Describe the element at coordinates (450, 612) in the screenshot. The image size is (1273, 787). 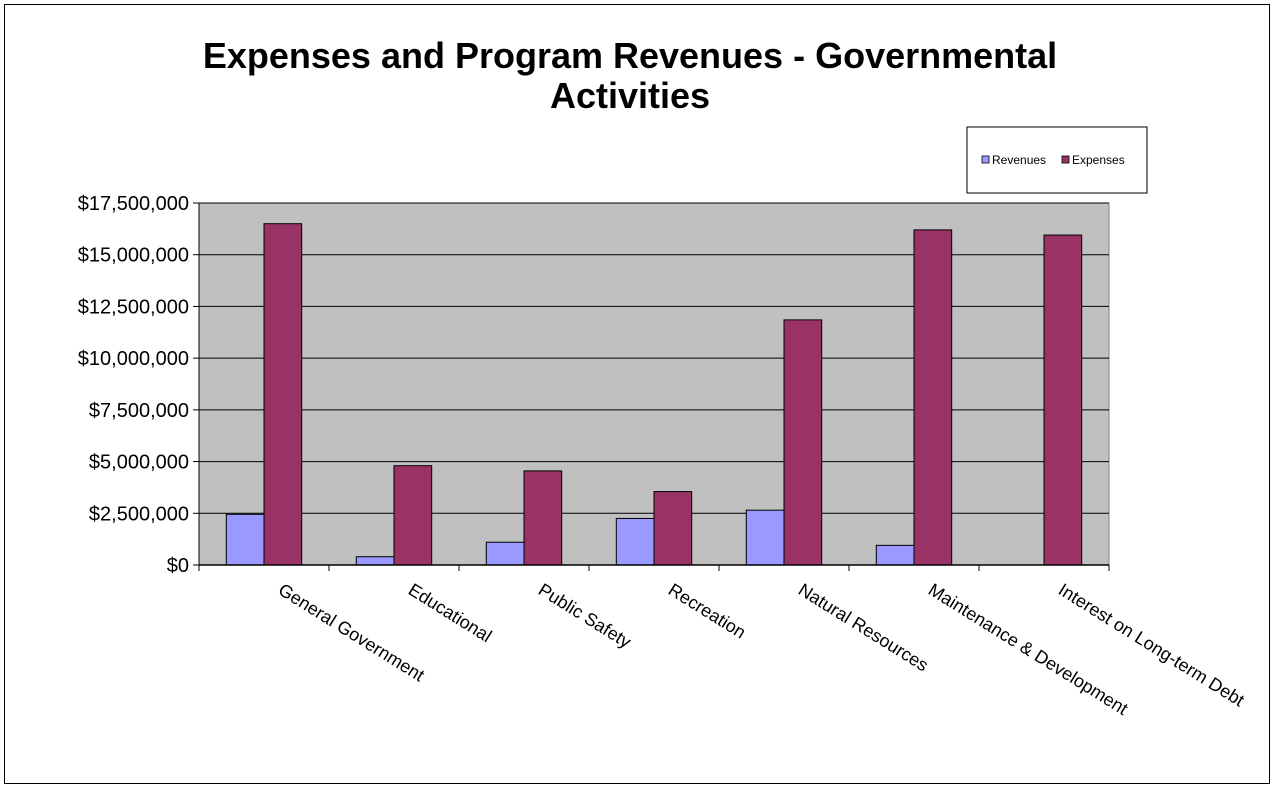
I see `x-category-label: Educational` at that location.